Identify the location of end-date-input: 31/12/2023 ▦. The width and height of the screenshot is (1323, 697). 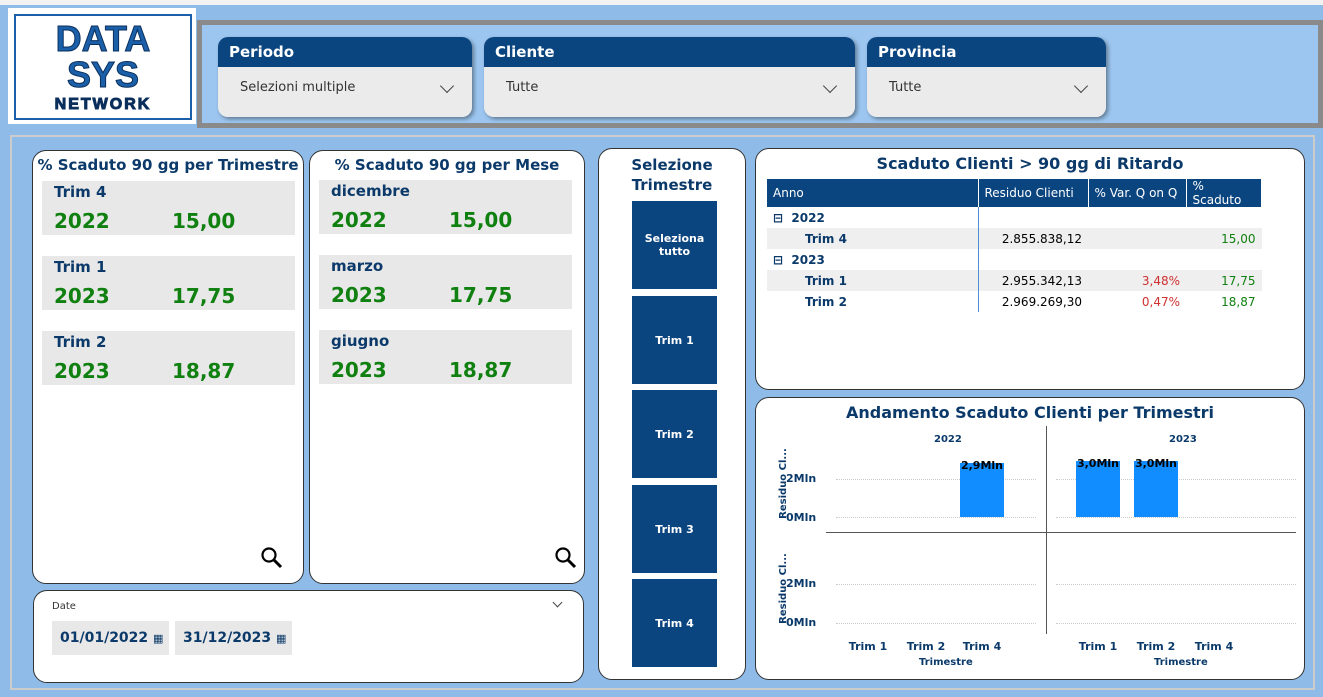
(233, 638).